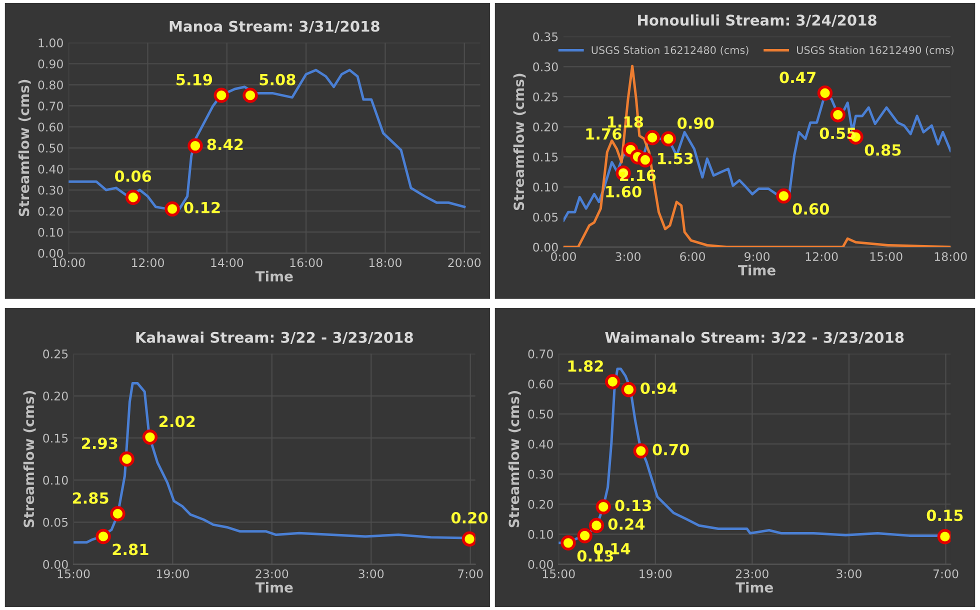  I want to click on y-tick-label: 1.00, so click(50, 43).